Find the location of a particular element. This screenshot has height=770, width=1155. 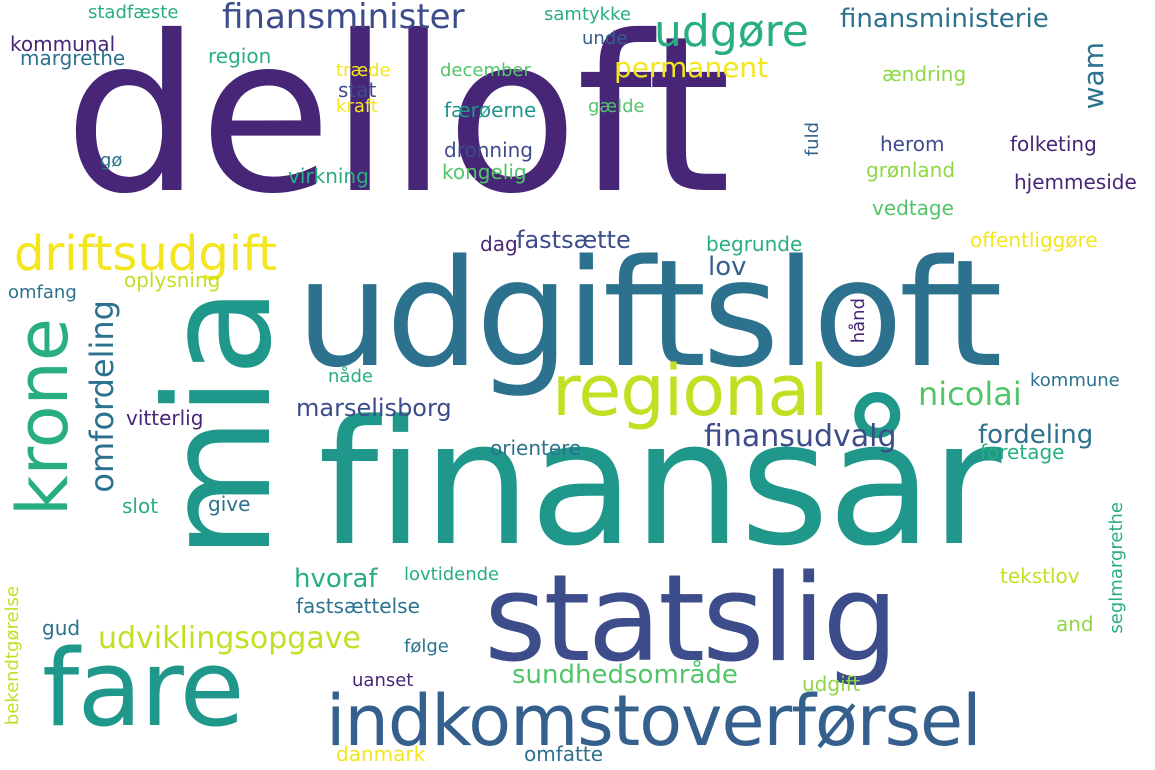

word-wam: wam is located at coordinates (1093, 76).